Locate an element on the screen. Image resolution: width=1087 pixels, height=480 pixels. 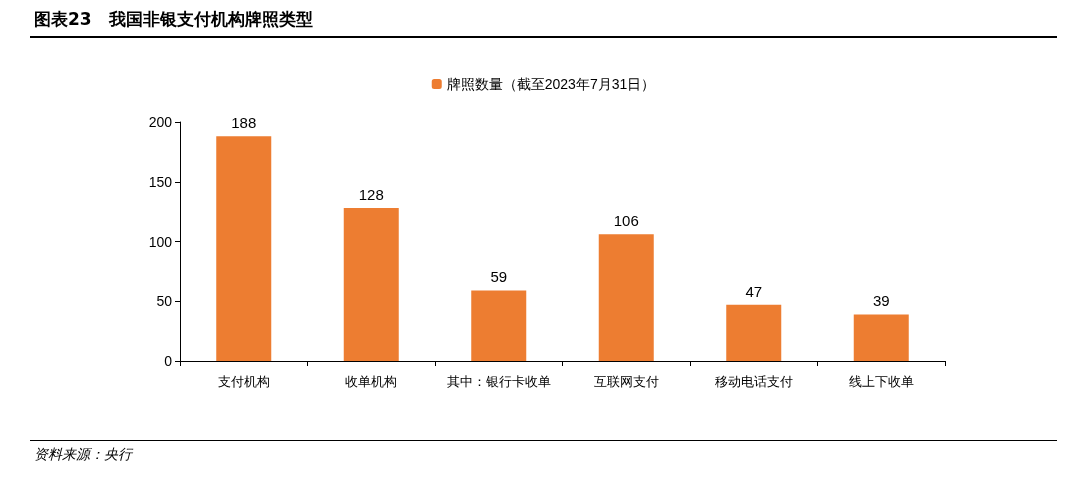
data-label: 59 is located at coordinates (499, 277).